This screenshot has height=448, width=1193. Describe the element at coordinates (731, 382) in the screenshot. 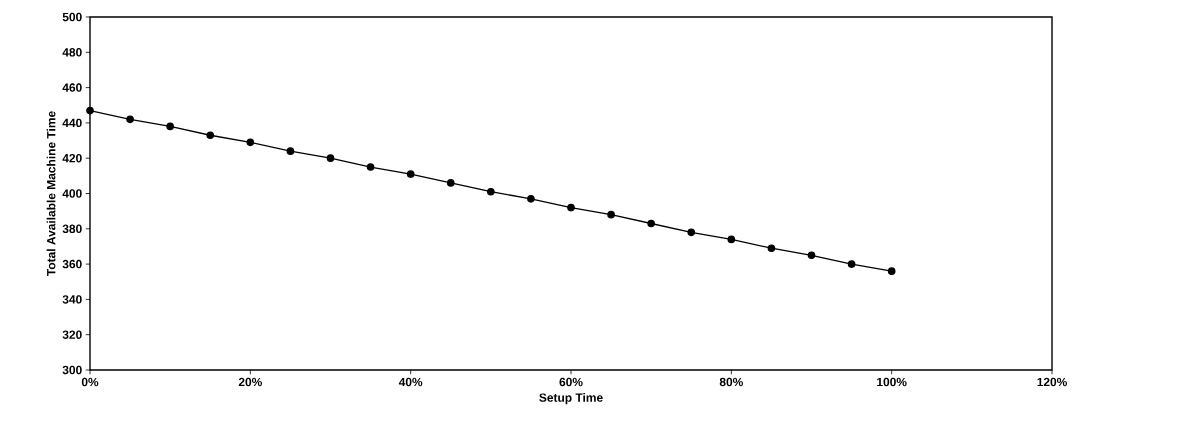

I see `x-tick-label: 80%` at that location.